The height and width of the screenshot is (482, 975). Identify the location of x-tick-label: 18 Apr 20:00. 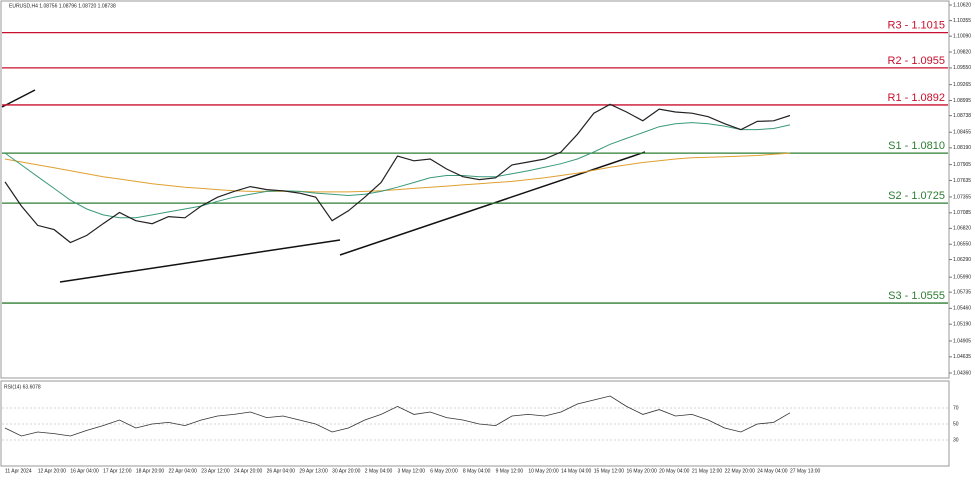
(150, 471).